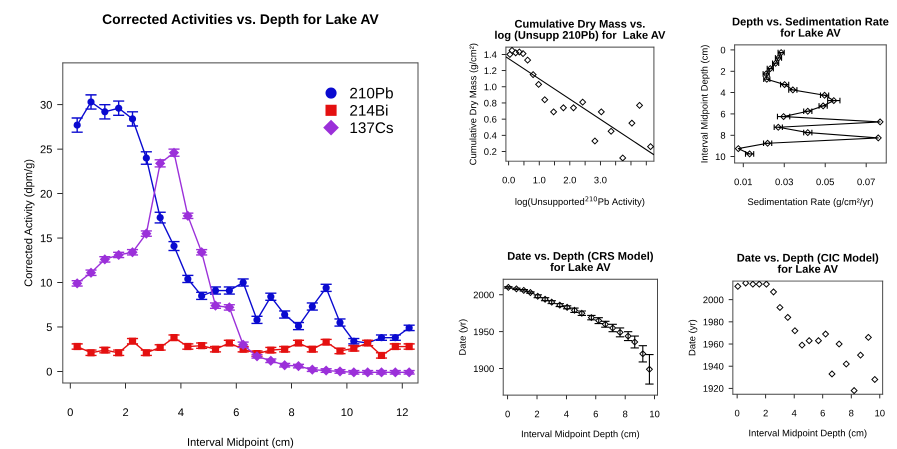 The height and width of the screenshot is (449, 897). I want to click on y-tick-label: 1900, so click(484, 368).